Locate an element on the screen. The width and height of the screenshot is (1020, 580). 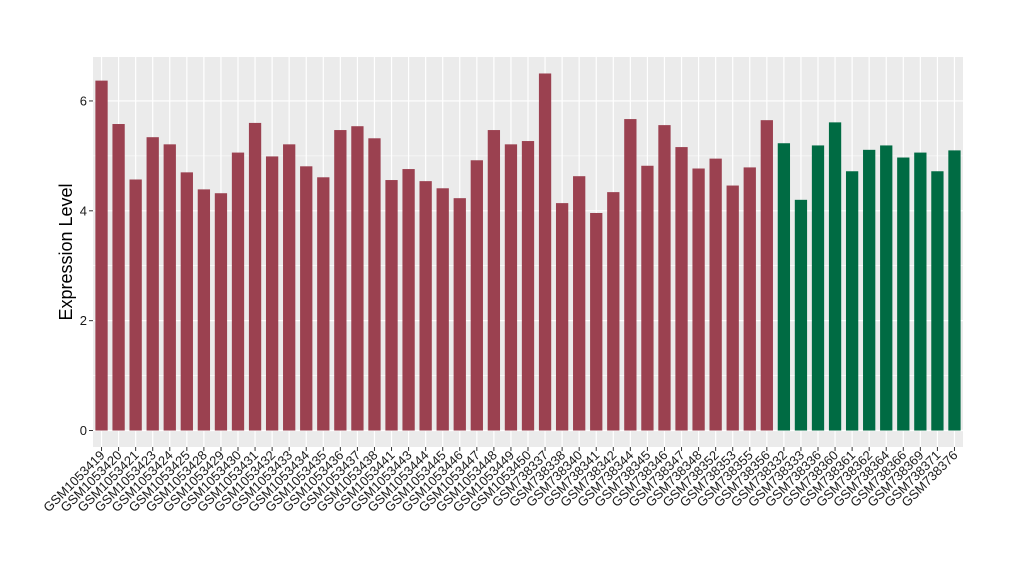
y-axis-title: Expression Level is located at coordinates (66, 251).